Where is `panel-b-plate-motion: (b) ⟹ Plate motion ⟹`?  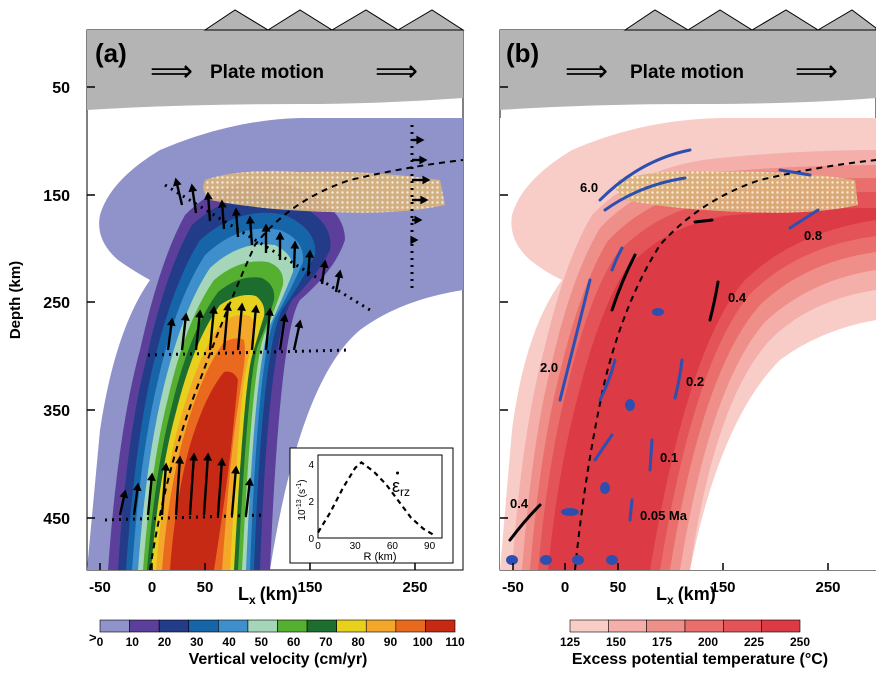
panel-b-plate-motion: (b) ⟹ Plate motion ⟹ is located at coordinates (672, 63).